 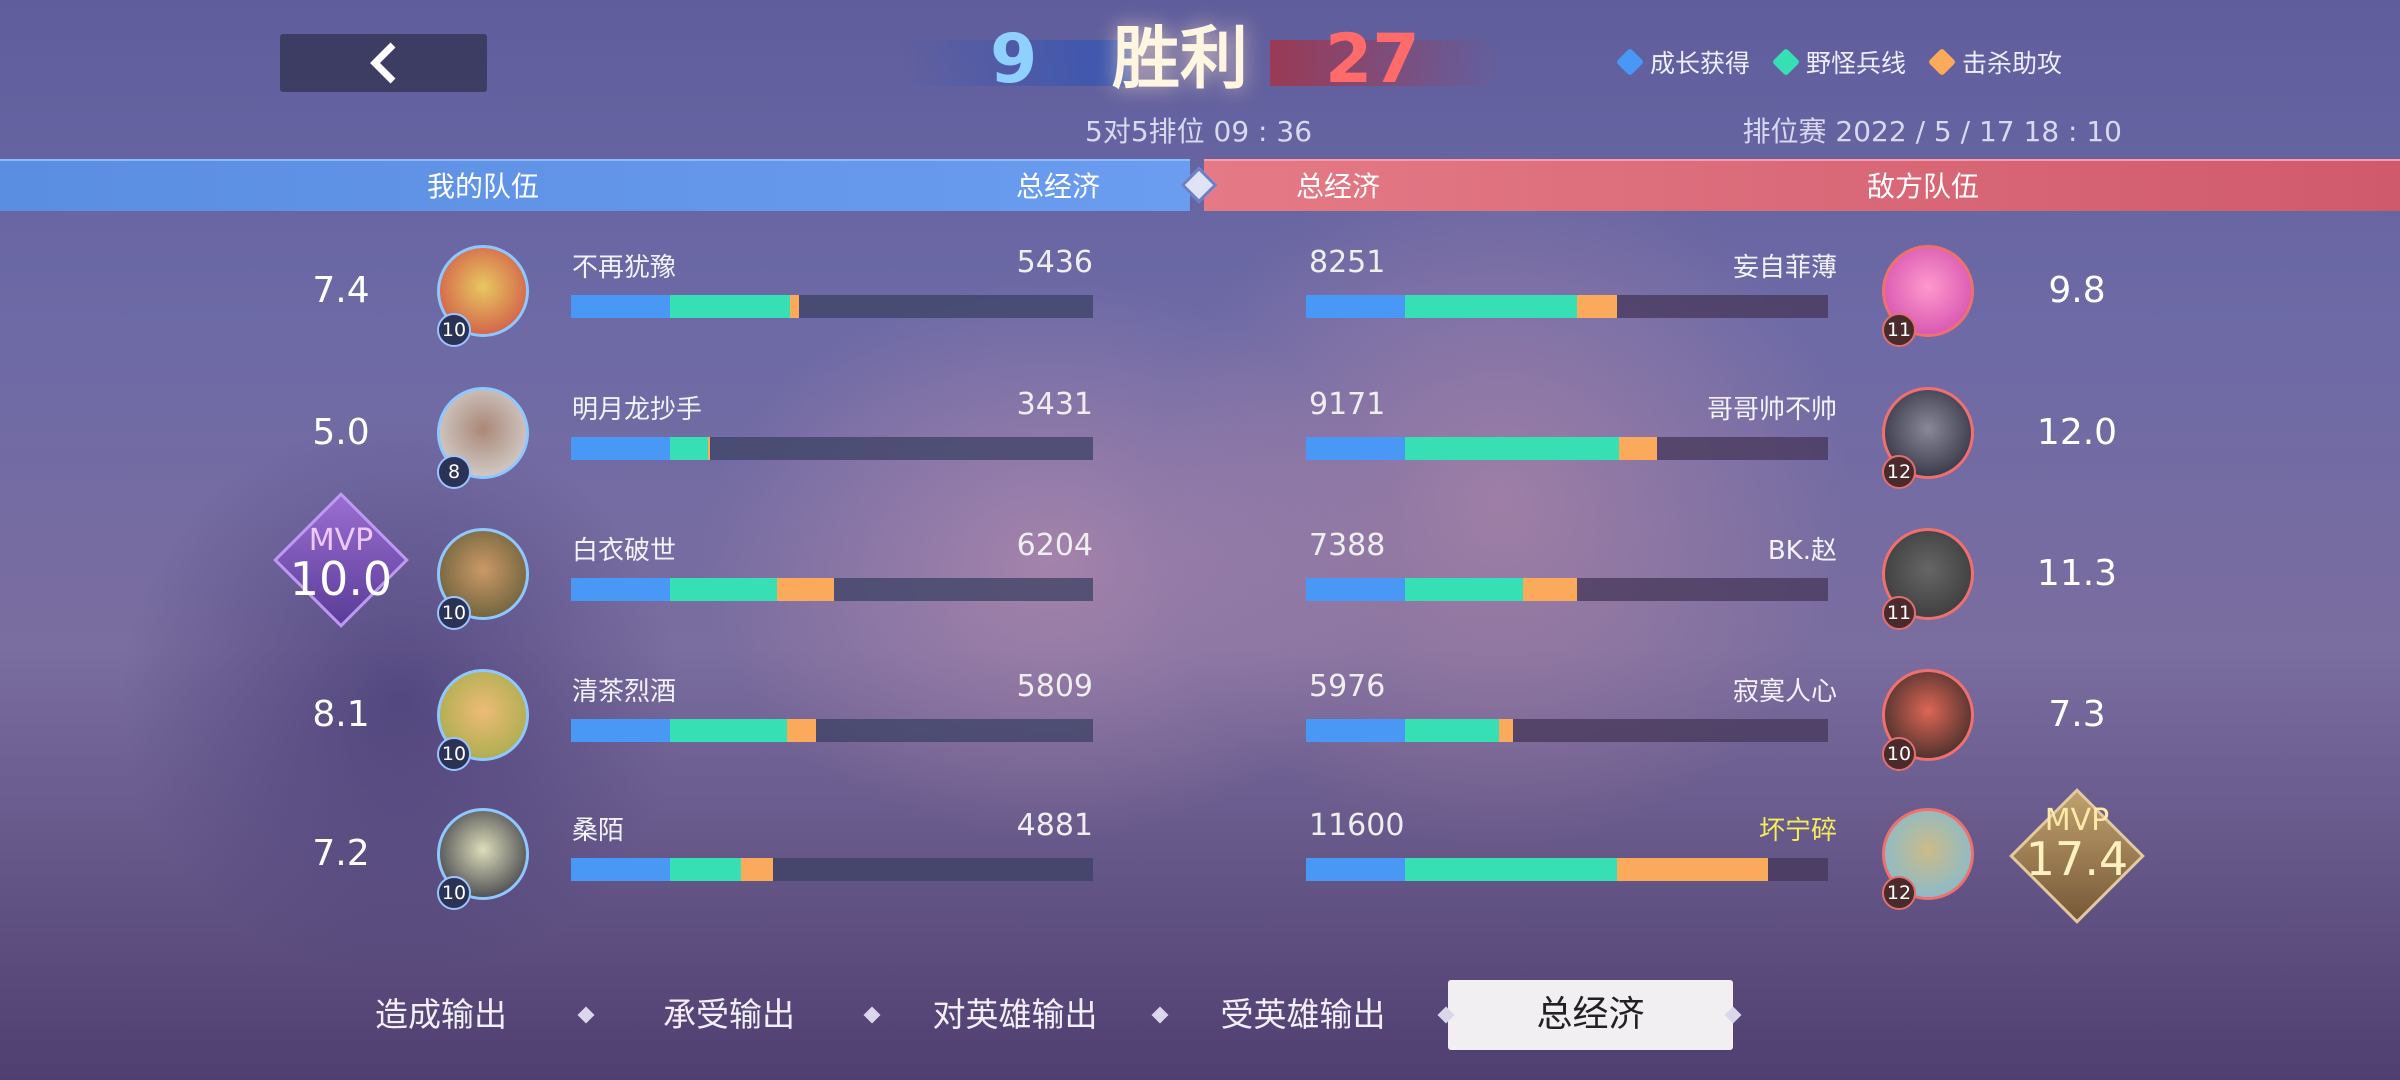 I want to click on player-name: 清茶烈酒, so click(x=624, y=692).